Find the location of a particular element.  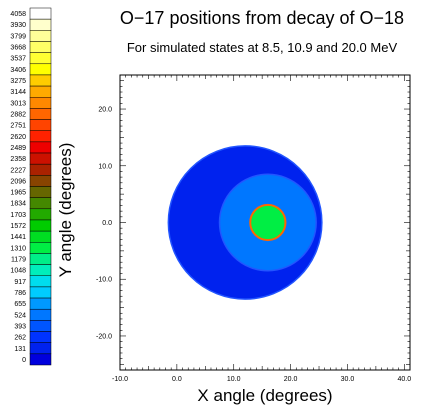

scale-label: 786 is located at coordinates (20, 293).